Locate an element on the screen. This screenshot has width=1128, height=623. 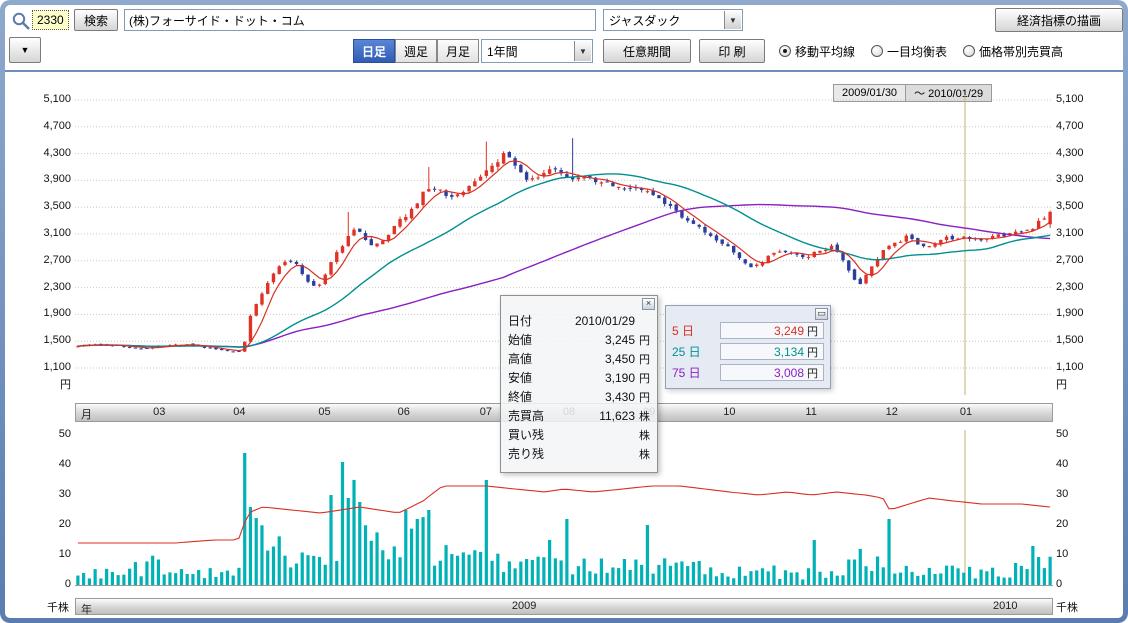
ma25-value: 3,134 is located at coordinates (788, 351).